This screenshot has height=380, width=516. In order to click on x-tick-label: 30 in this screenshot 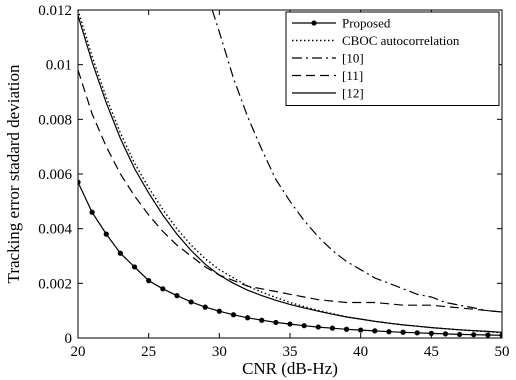, I will do `click(219, 352)`.